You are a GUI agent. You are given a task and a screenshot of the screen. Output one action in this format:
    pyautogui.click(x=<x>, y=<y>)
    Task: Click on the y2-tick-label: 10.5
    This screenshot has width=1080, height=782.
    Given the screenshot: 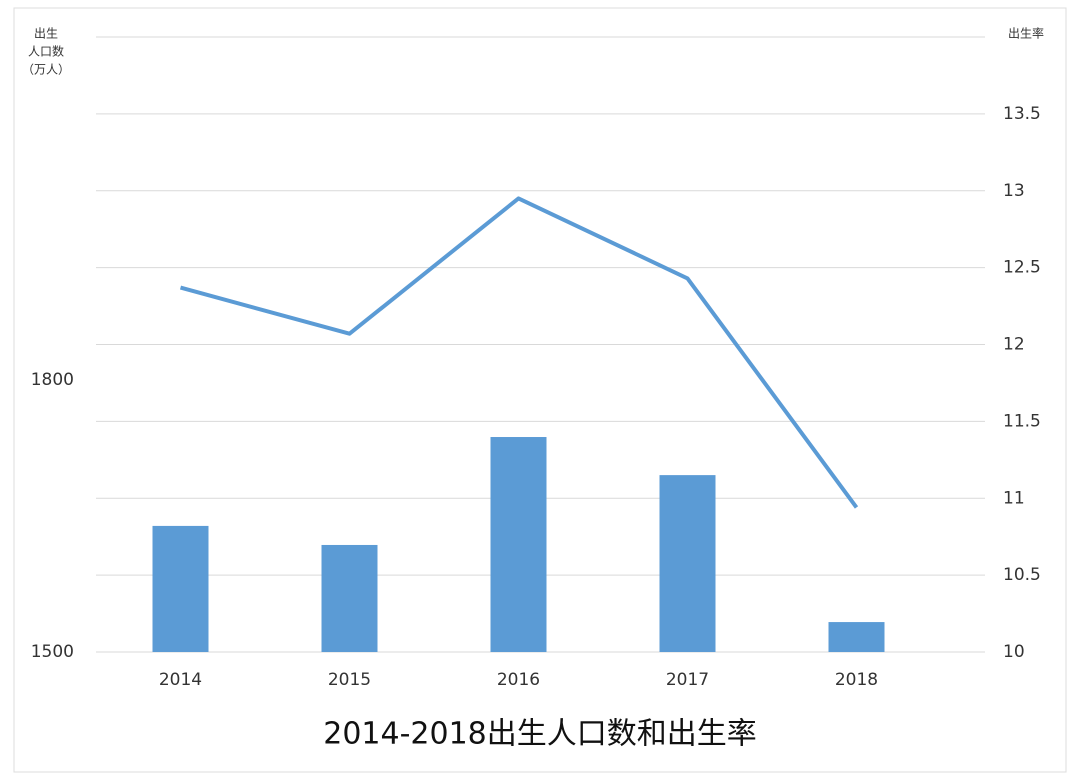 What is the action you would take?
    pyautogui.click(x=1022, y=575)
    